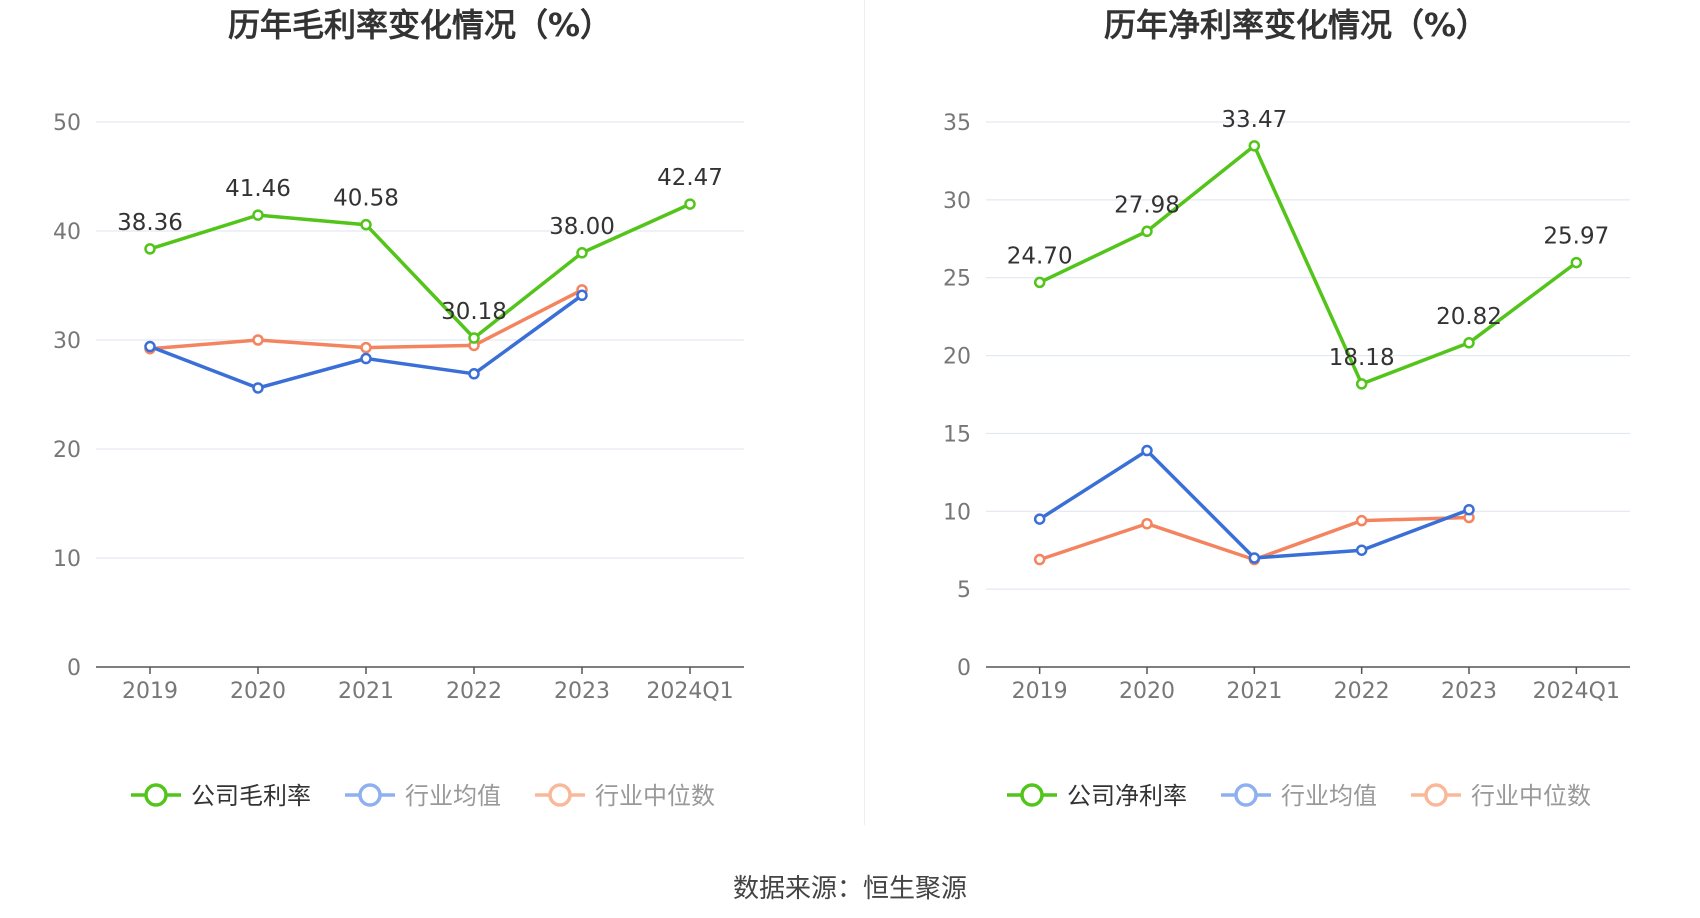 The image size is (1700, 918). I want to click on data-label: 42.47, so click(690, 178).